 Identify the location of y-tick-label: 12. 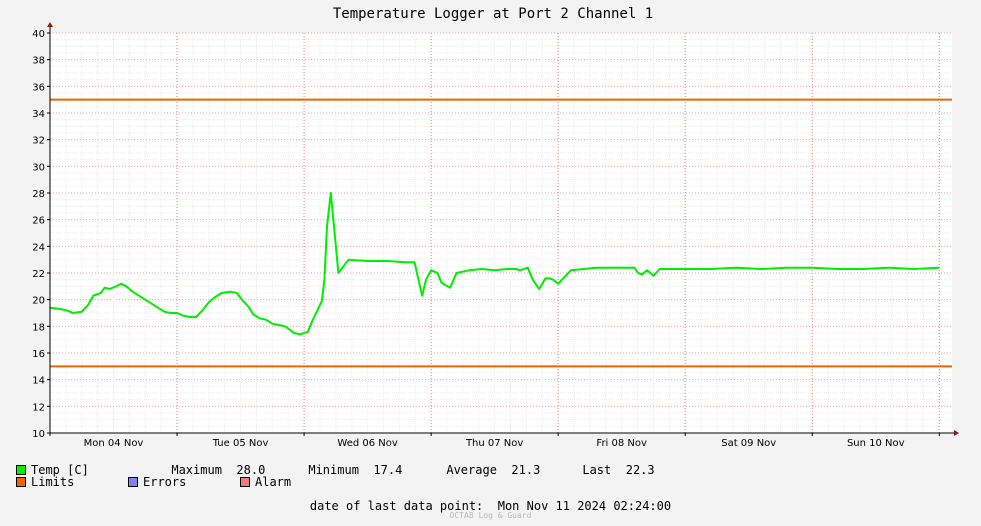
(38, 407).